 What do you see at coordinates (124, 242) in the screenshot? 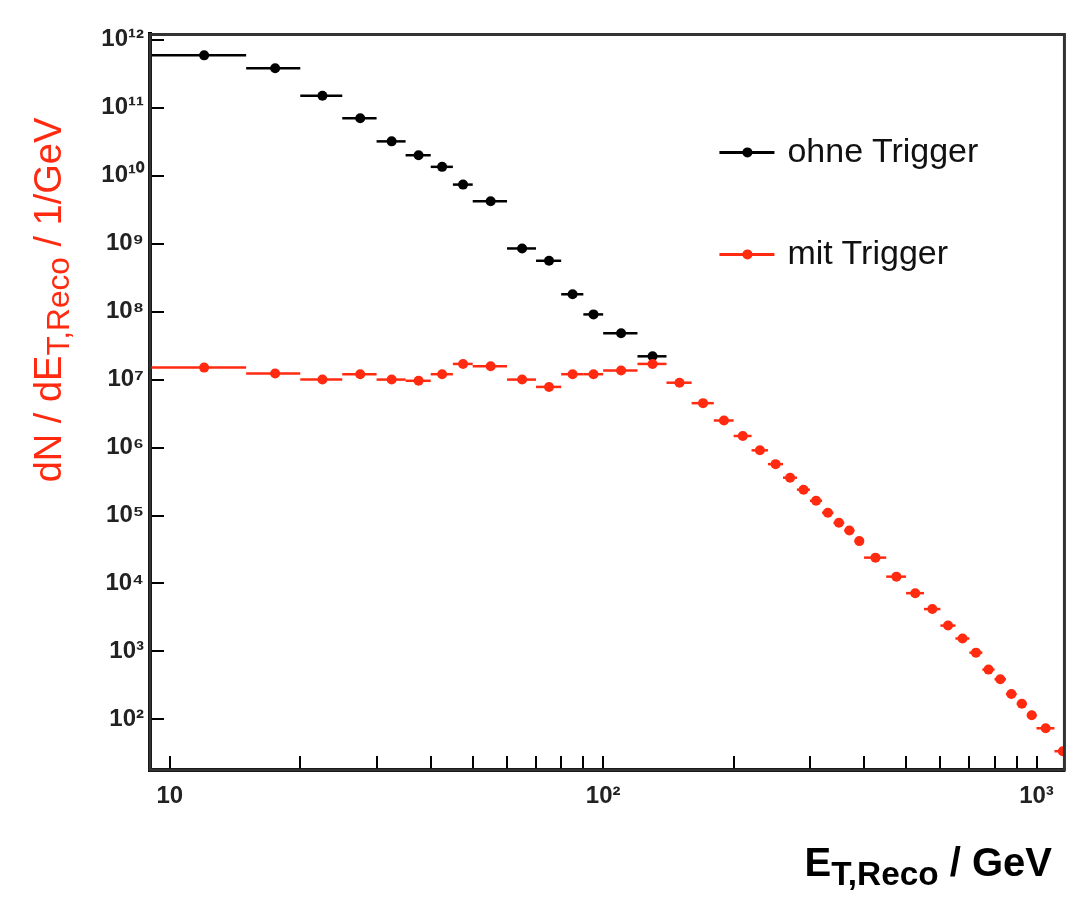
I see `y-tick-label: 10⁹` at bounding box center [124, 242].